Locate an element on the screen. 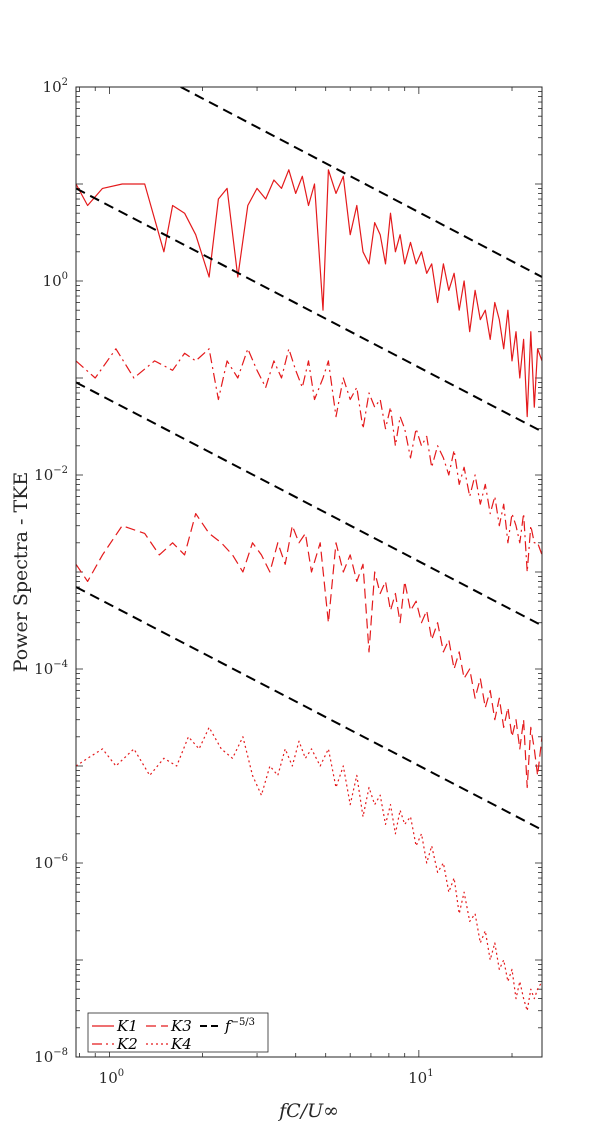 This screenshot has width=598, height=1133. legend-label: K1 is located at coordinates (127, 1026).